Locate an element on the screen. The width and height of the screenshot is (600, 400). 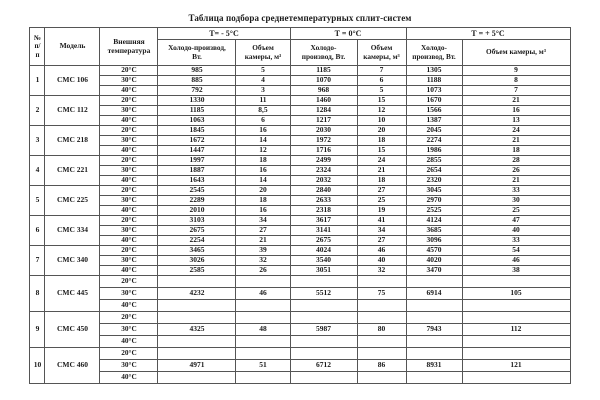
table-row: 40°С 1063 6 1217 10 1387 13 is located at coordinates (300, 120).